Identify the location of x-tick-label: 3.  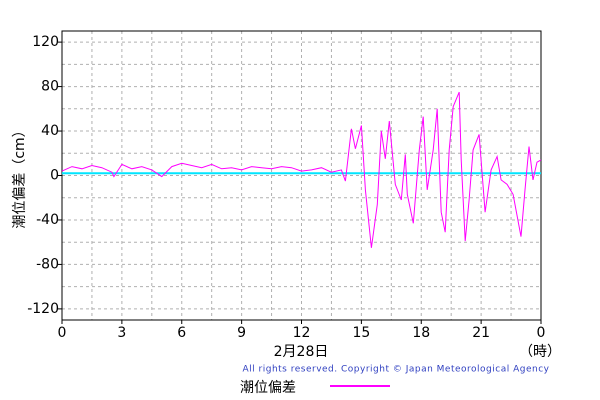
(121, 333).